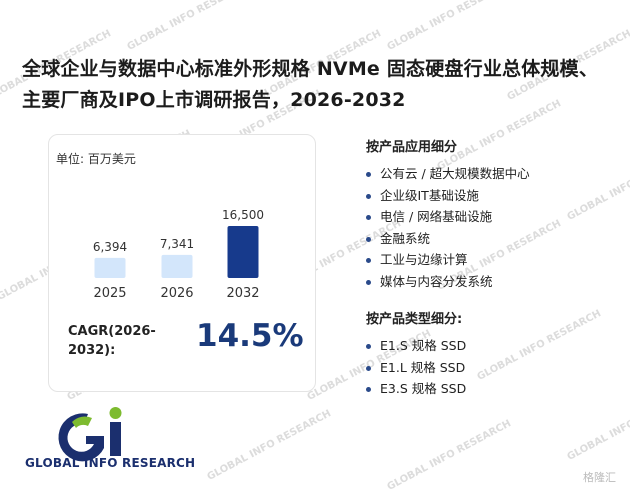  Describe the element at coordinates (177, 266) in the screenshot. I see `bar-2026` at that location.